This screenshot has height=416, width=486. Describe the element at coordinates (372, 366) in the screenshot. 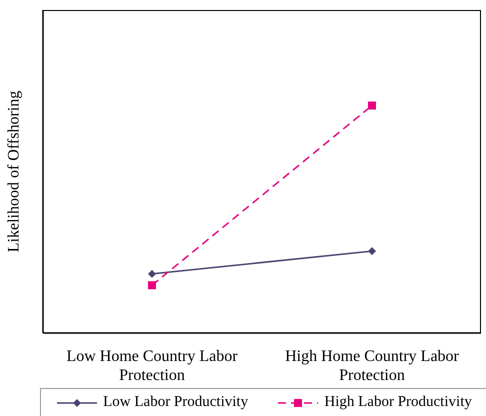

I see `x-tick-label: High Home Country Labor Protection` at that location.